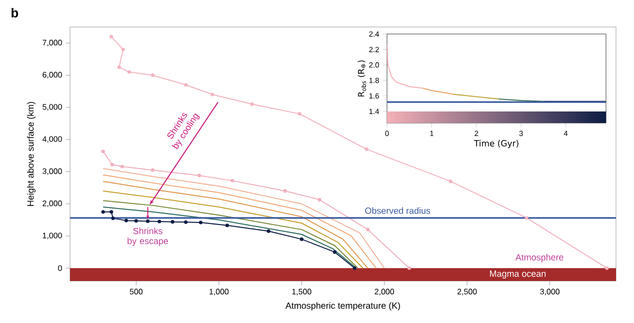  Describe the element at coordinates (405, 66) in the screenshot. I see `line-series` at that location.